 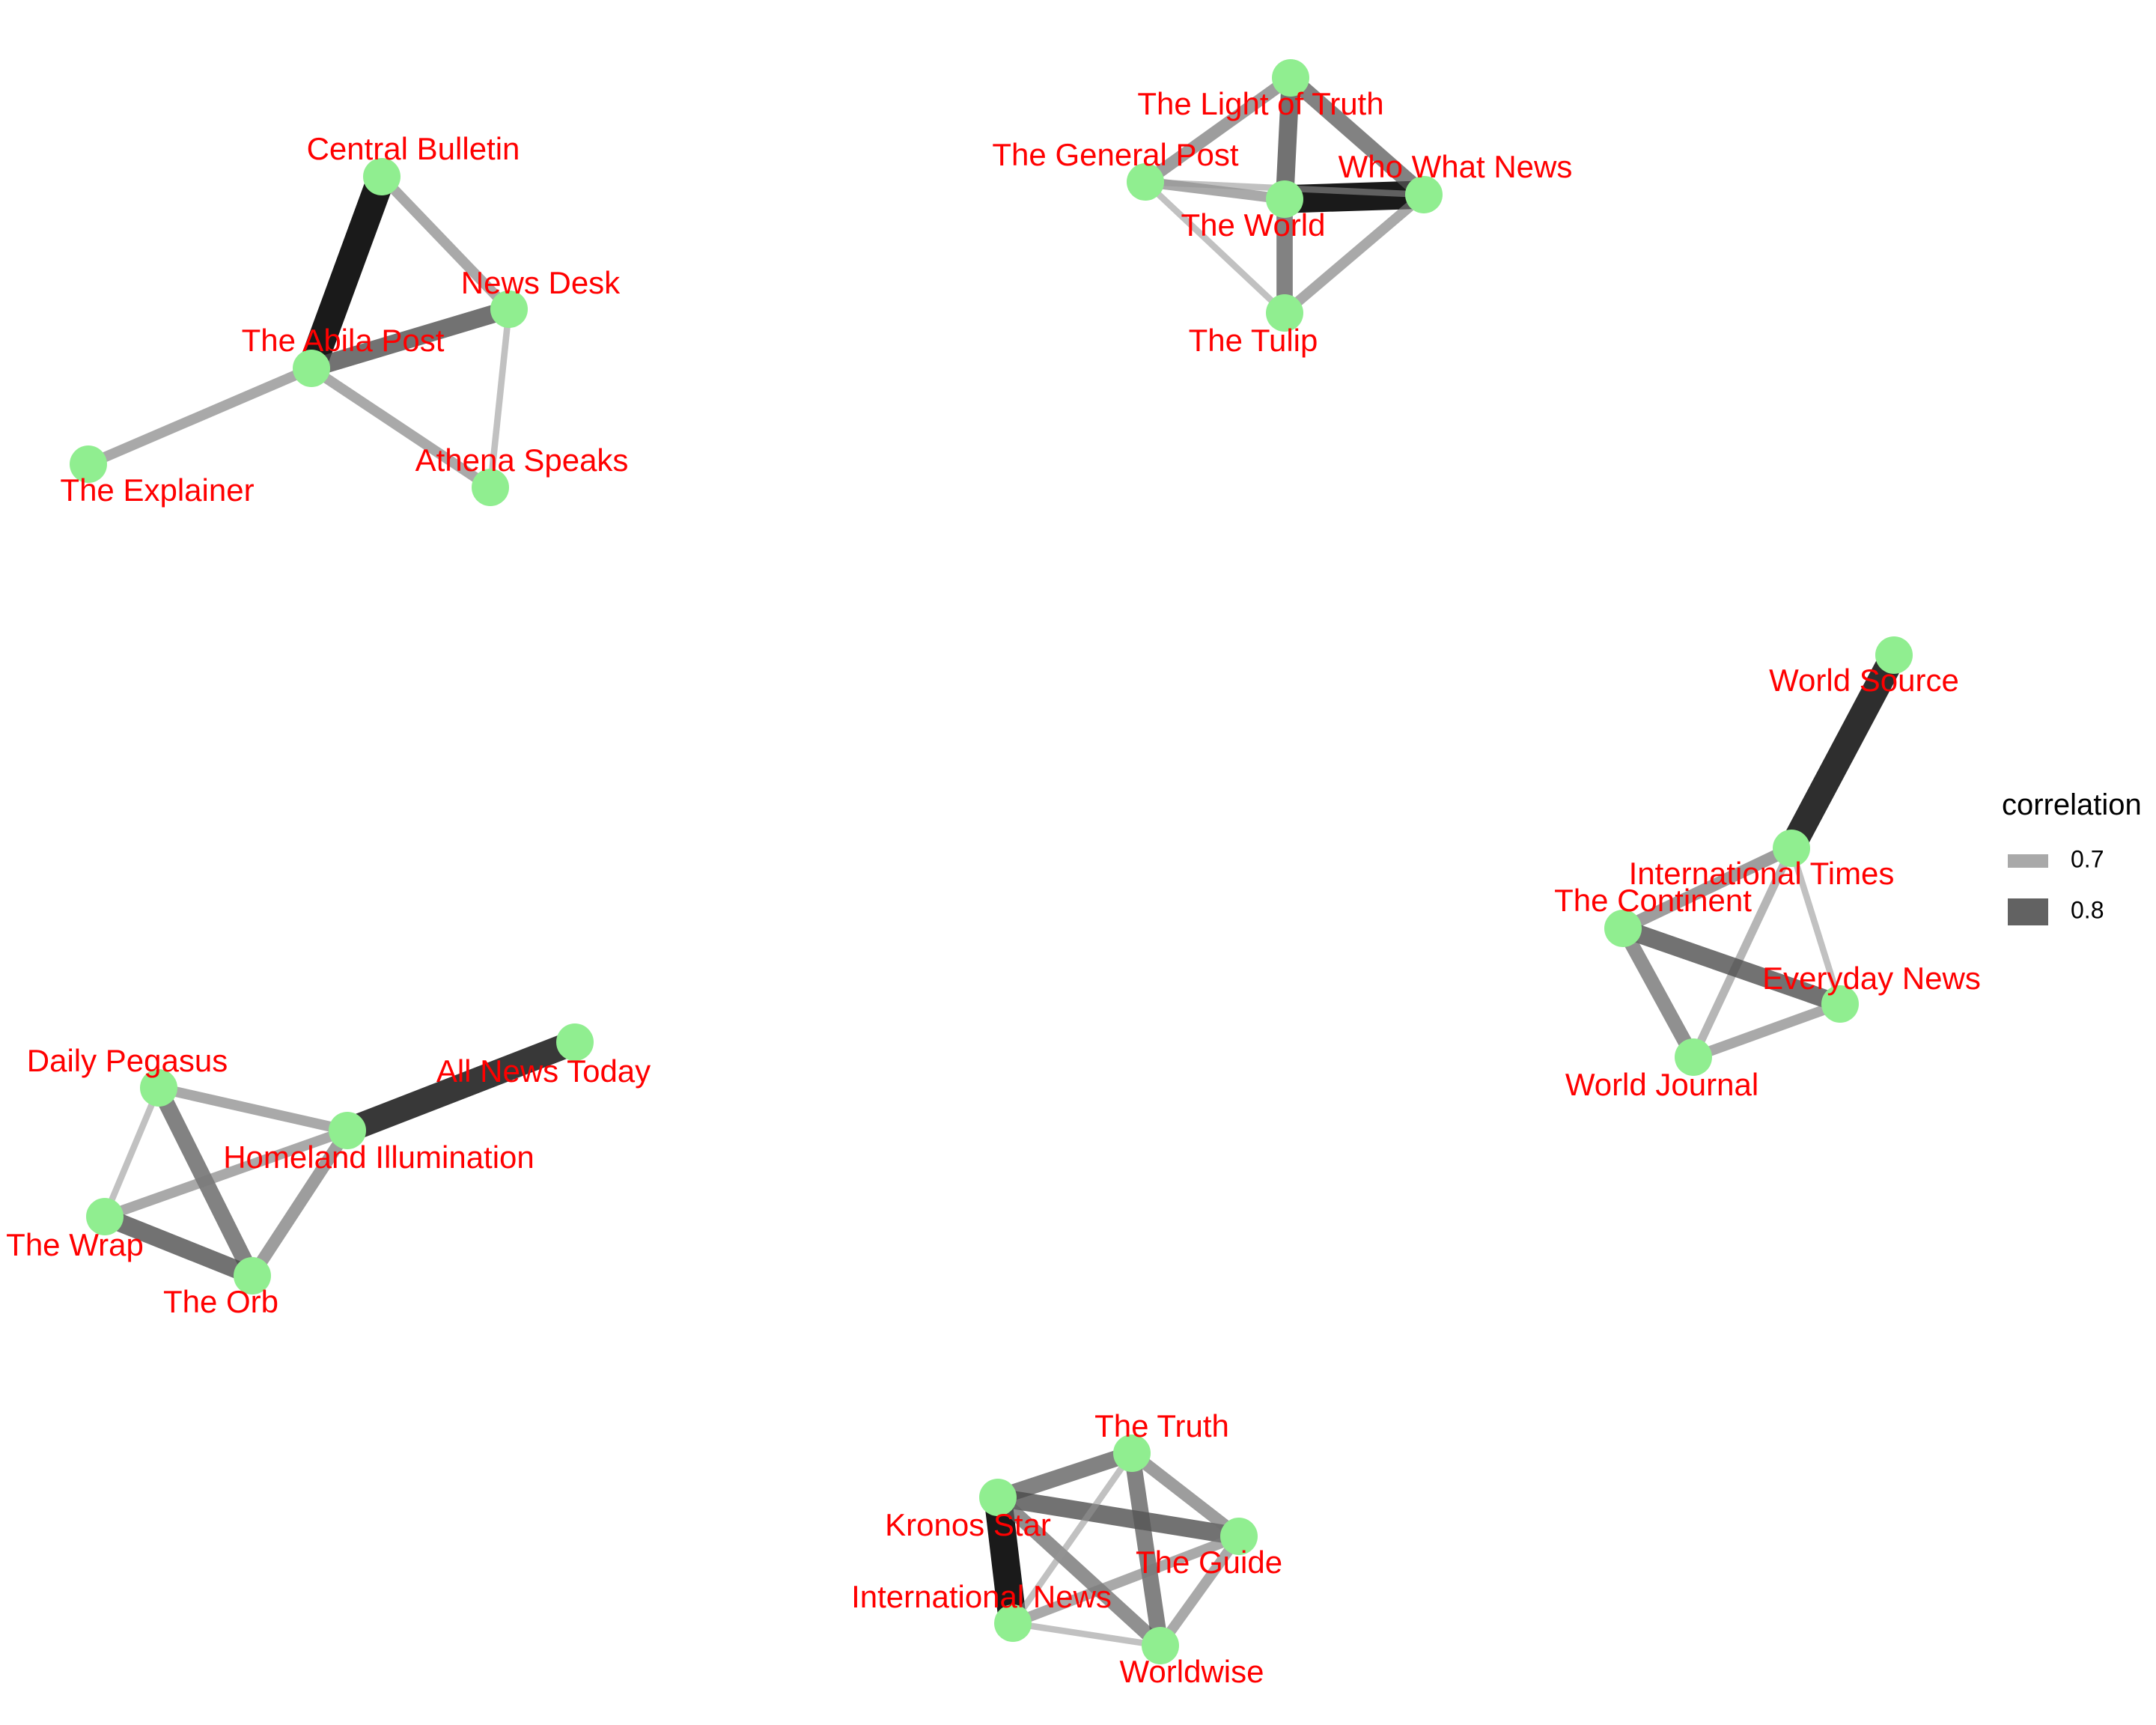 I want to click on edge-abila-post-athena-speaks, so click(x=400, y=428).